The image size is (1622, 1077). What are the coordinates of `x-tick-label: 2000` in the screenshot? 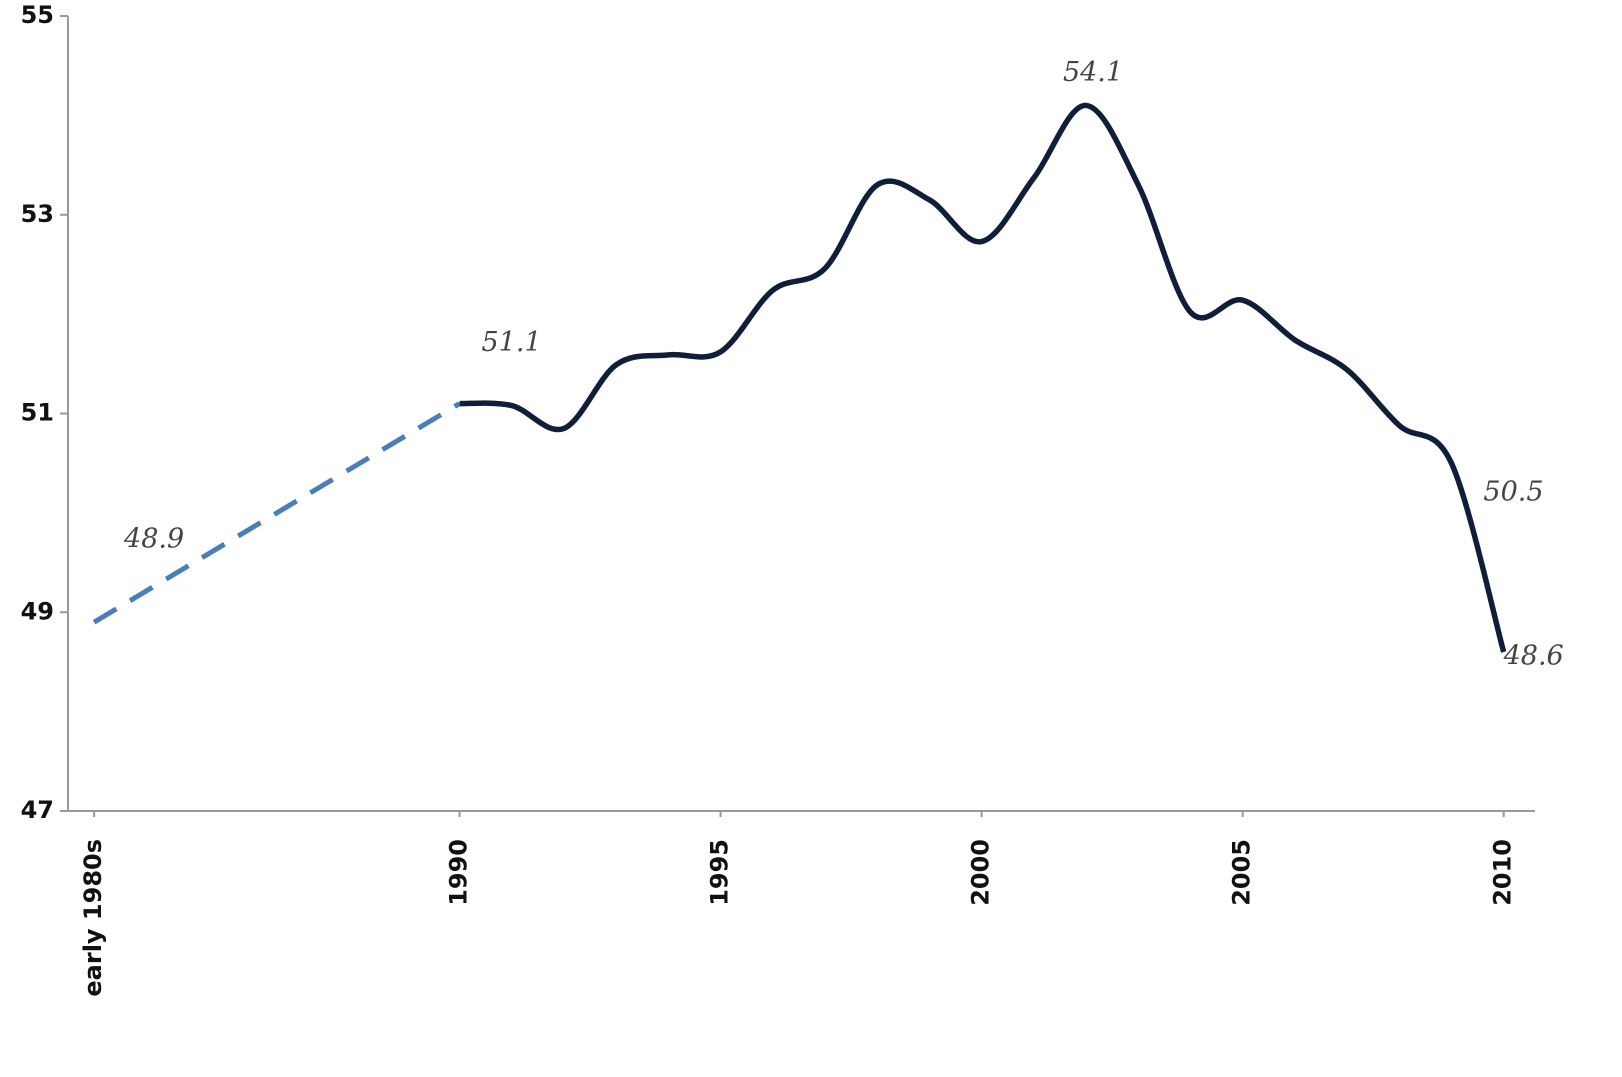 It's located at (981, 872).